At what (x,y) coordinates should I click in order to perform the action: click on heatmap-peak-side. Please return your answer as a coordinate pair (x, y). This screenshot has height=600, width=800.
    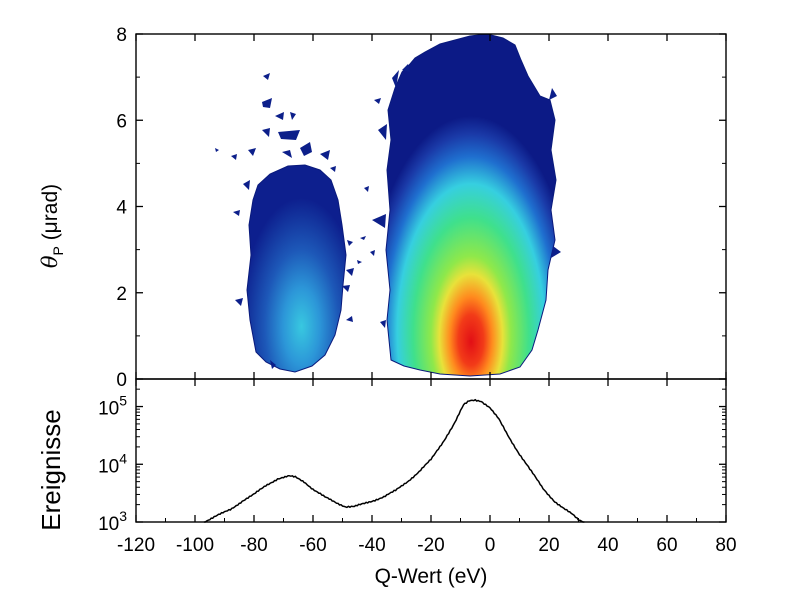
    Looking at the image, I should click on (296, 268).